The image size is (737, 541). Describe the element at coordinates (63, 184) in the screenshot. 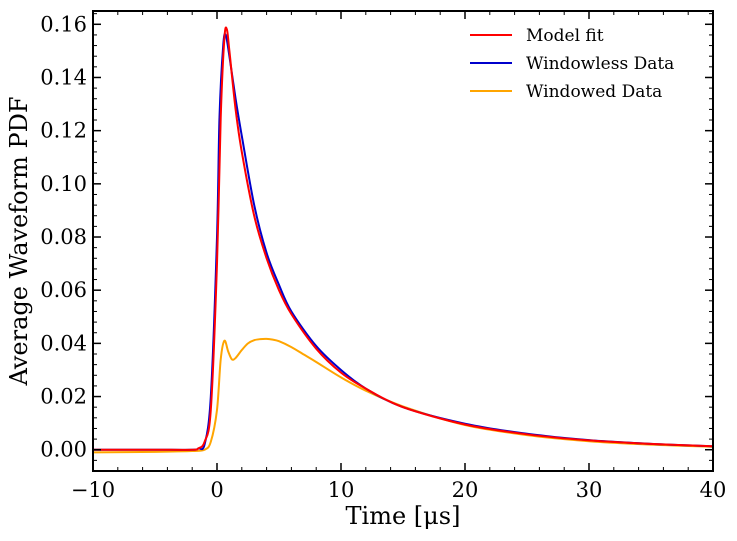

I see `y-tick-label: 0.10` at that location.